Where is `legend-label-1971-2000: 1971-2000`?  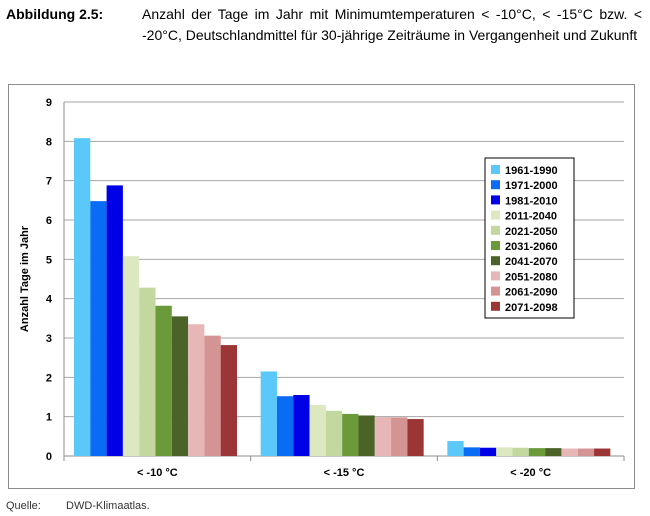
legend-label-1971-2000: 1971-2000 is located at coordinates (531, 186).